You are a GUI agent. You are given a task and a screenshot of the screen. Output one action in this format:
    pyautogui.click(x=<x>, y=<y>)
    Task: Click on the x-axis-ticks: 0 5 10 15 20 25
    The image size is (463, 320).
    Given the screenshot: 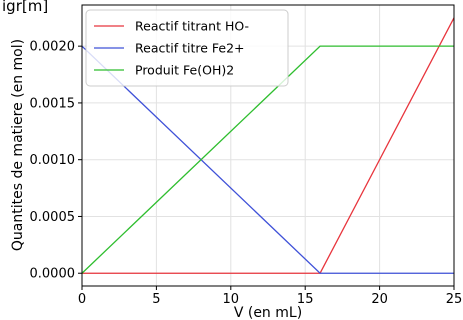 What is the action you would take?
    pyautogui.click(x=270, y=296)
    